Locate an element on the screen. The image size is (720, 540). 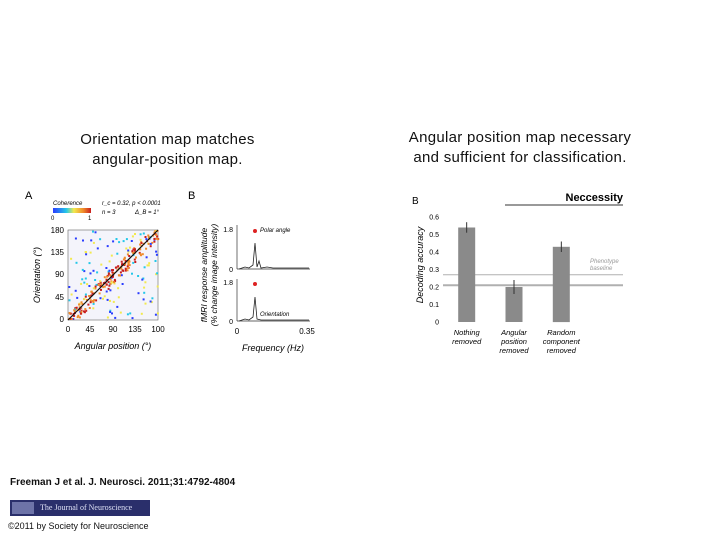
identity-line is located at coordinates (113, 275).